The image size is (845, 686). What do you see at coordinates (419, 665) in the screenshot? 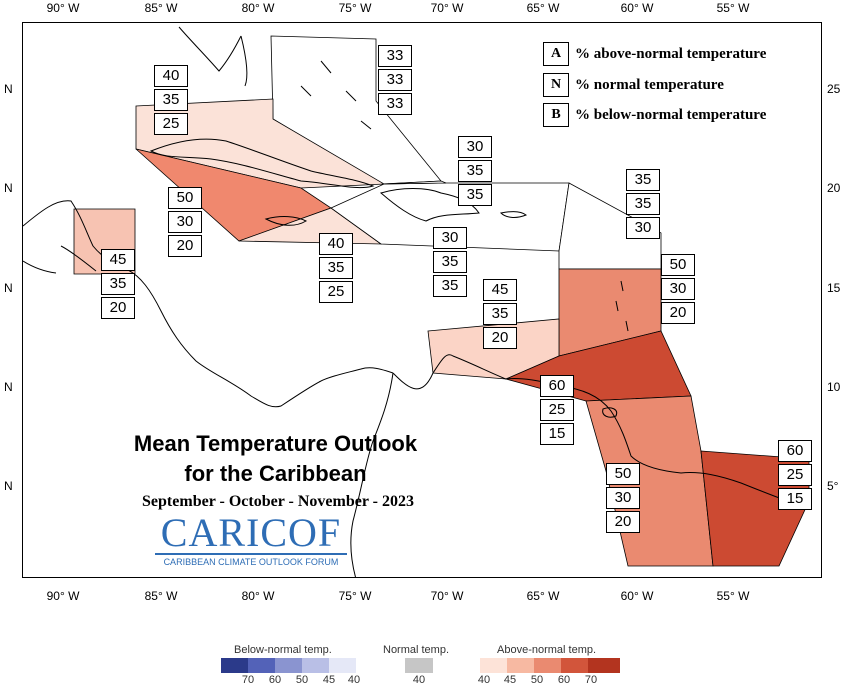
I see `scale-swatch-normal` at bounding box center [419, 665].